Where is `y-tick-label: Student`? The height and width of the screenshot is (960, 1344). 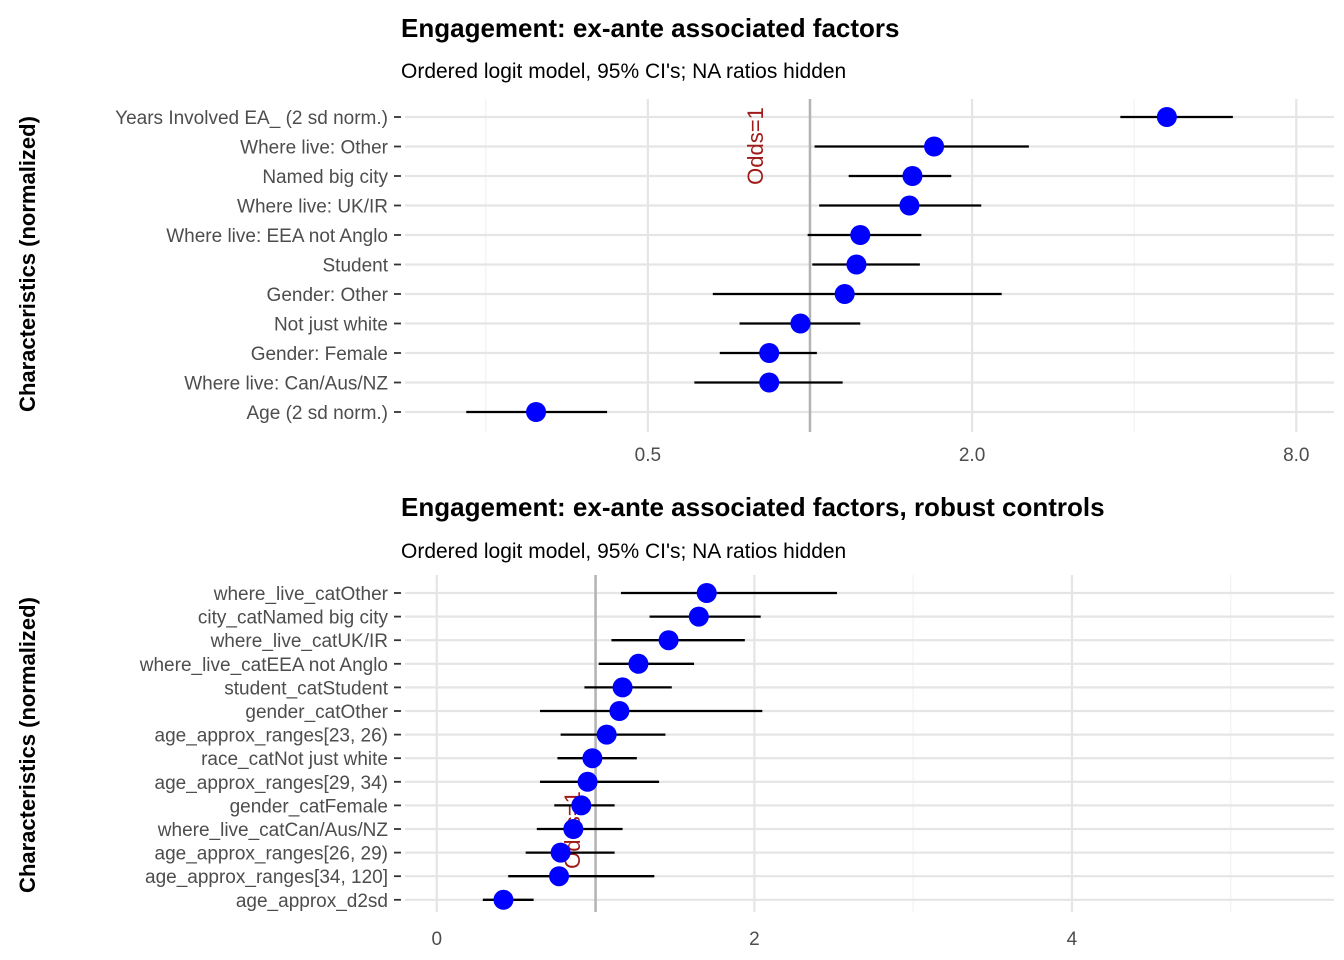 y-tick-label: Student is located at coordinates (356, 266).